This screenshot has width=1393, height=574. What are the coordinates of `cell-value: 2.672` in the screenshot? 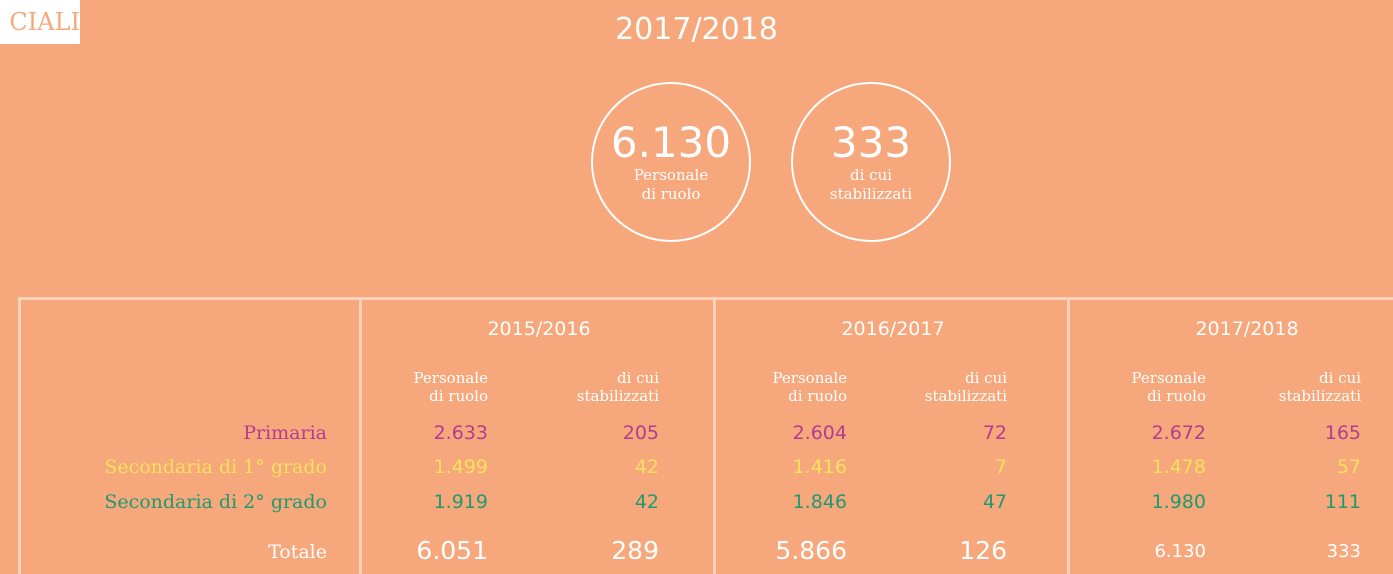 It's located at (1178, 433).